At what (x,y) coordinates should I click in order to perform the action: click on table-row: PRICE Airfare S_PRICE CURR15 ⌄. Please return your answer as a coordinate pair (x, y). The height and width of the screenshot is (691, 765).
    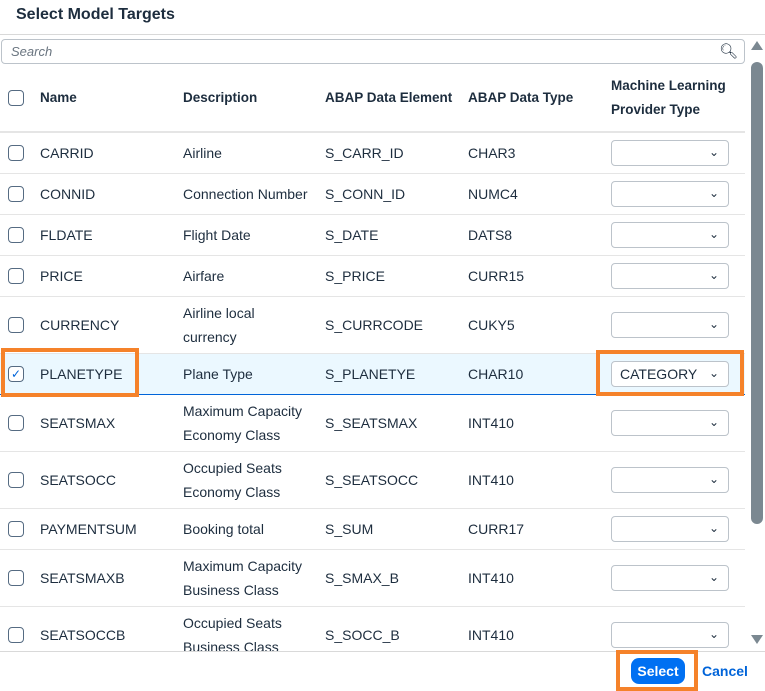
    Looking at the image, I should click on (372, 276).